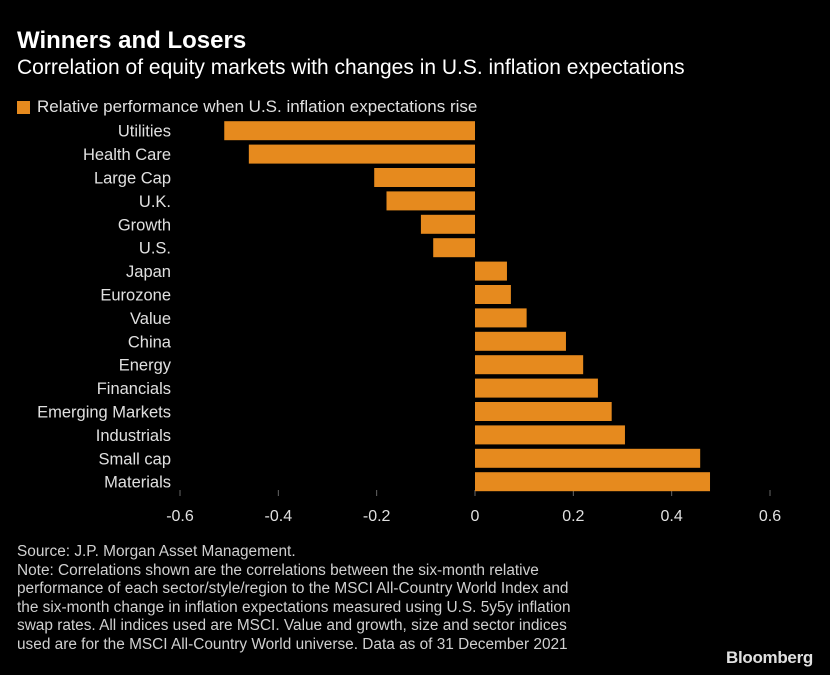  Describe the element at coordinates (536, 388) in the screenshot. I see `bar-financials` at that location.